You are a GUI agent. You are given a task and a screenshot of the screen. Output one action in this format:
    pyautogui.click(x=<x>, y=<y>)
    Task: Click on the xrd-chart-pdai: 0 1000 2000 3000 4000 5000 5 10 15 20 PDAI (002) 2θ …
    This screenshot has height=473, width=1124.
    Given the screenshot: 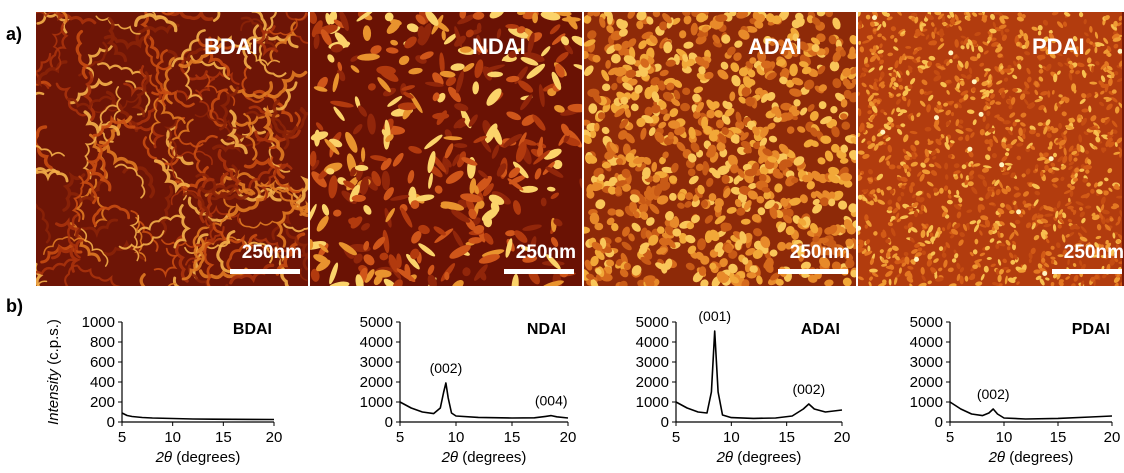 What is the action you would take?
    pyautogui.click(x=1015, y=390)
    